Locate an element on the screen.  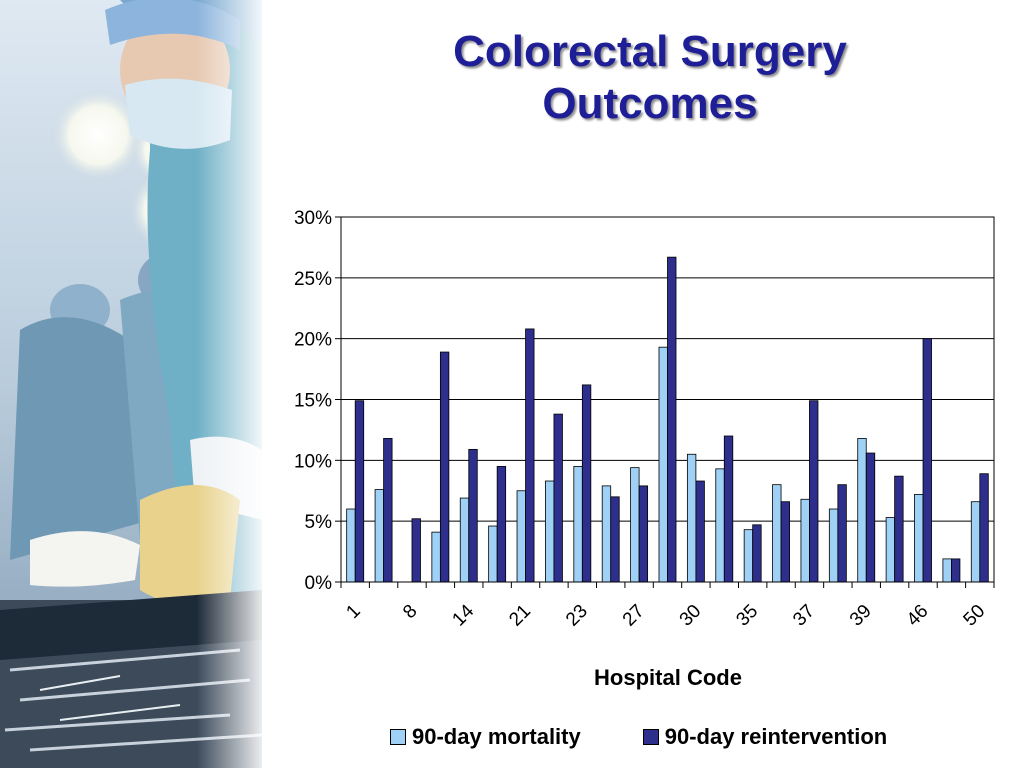
x-tick-label: 37 is located at coordinates (804, 616).